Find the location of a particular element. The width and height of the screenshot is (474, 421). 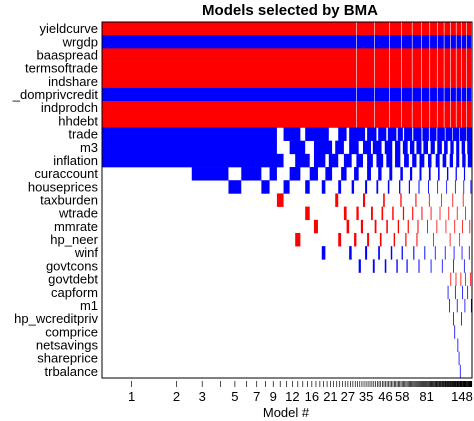

variable-label-indprodch: indprodch is located at coordinates (69, 107).